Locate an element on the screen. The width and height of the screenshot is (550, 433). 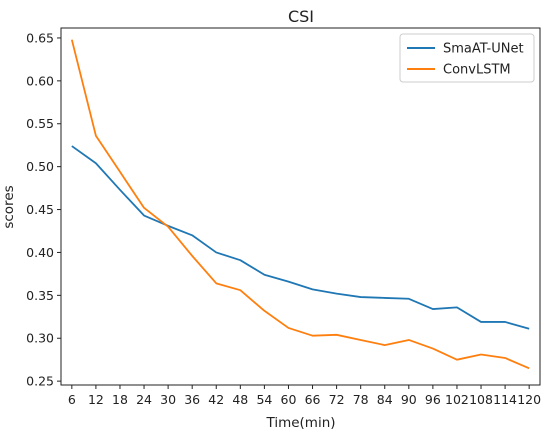
x-tick-label: 72 is located at coordinates (337, 399).